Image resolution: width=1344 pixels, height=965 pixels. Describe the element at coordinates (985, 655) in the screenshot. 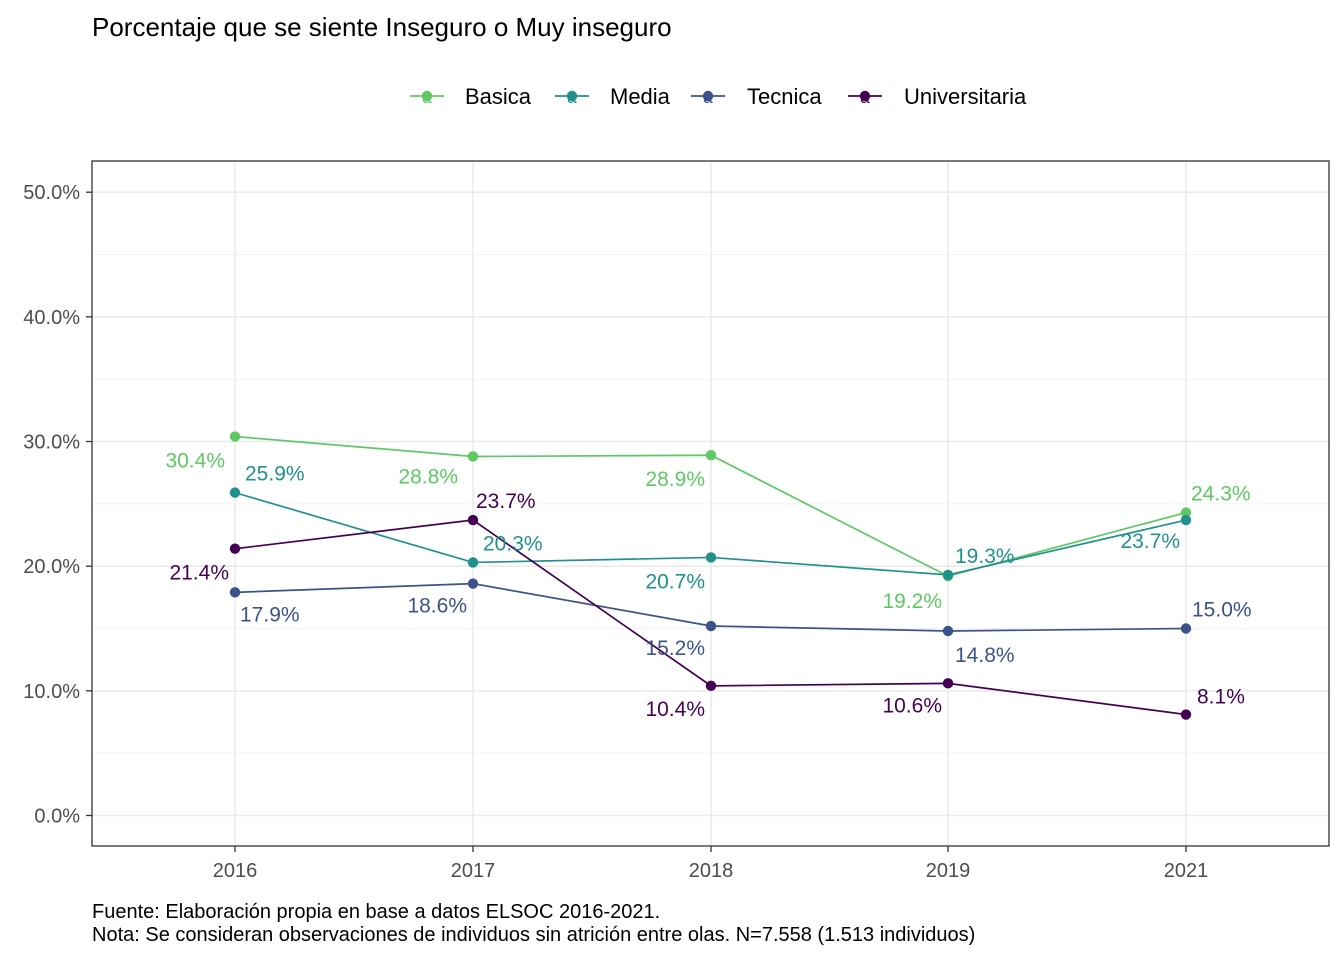

I see `data-label-tecnica: 14.8%` at that location.